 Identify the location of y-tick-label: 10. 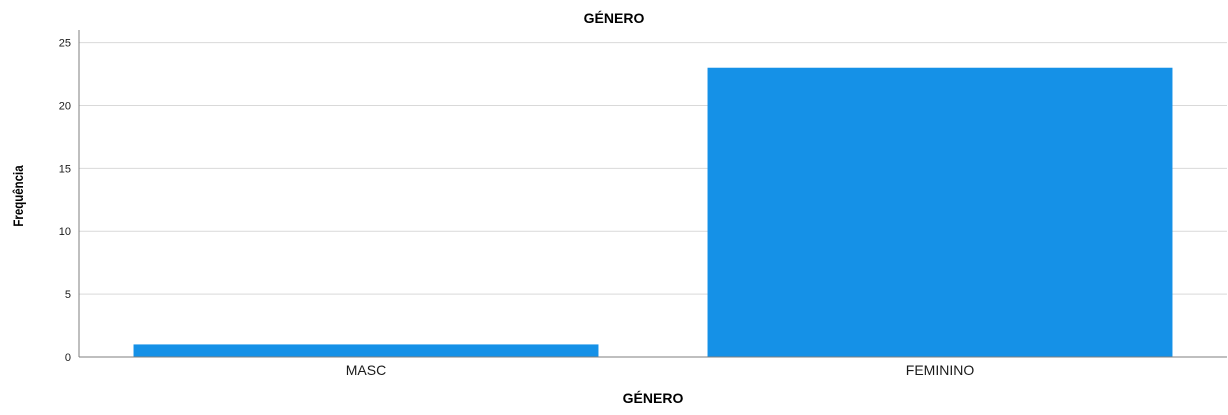
(65, 232).